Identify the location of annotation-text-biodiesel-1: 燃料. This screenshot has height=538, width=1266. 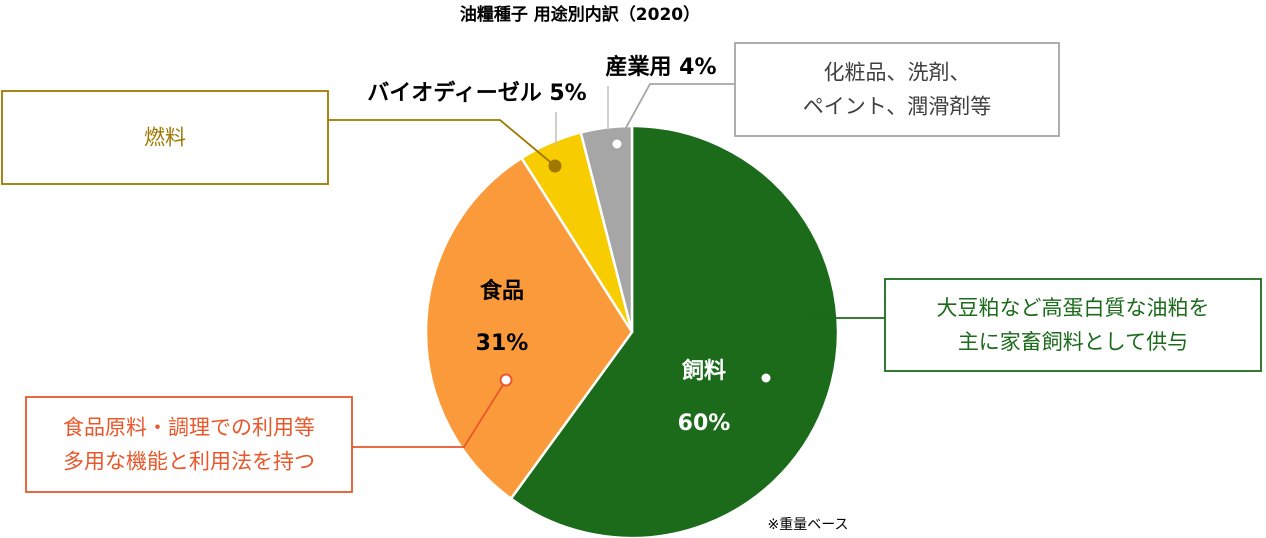
(165, 138).